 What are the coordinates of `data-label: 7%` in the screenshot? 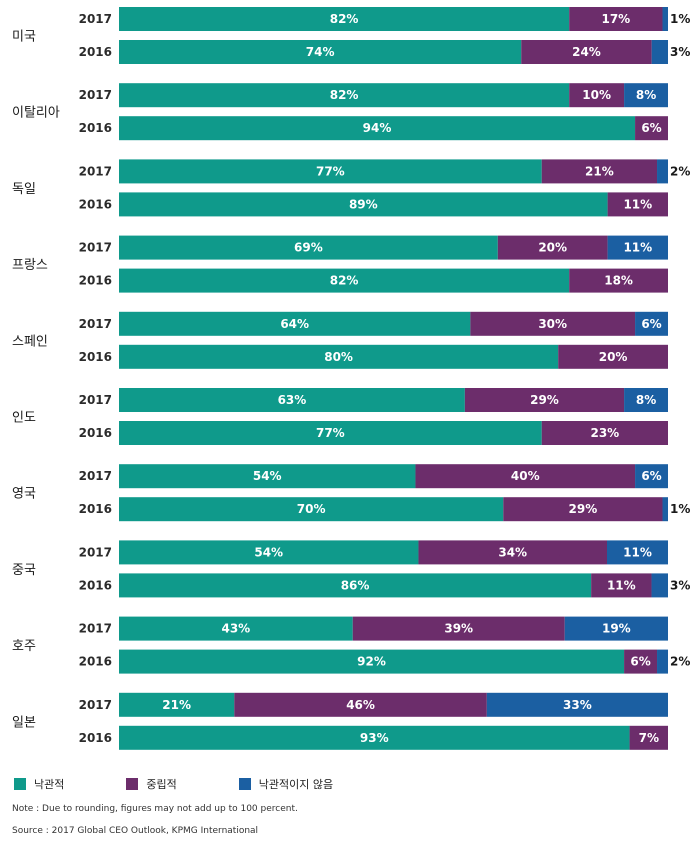 It's located at (649, 738).